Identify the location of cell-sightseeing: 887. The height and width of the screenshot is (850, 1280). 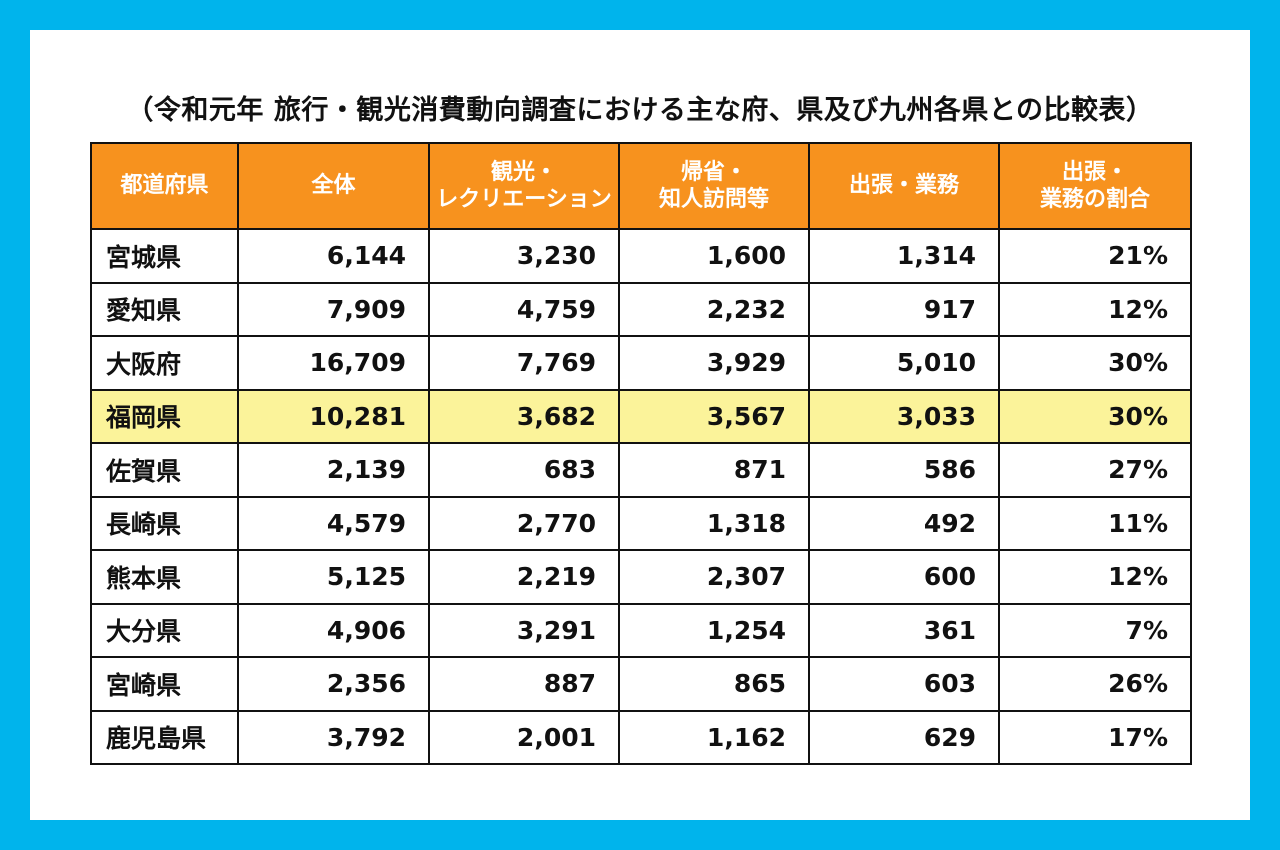
(524, 684).